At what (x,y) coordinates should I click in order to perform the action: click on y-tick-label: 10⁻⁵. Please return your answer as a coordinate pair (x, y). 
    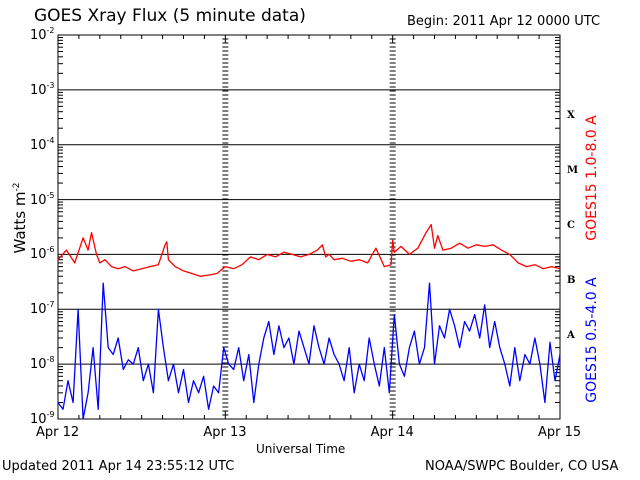
    Looking at the image, I should click on (42, 199).